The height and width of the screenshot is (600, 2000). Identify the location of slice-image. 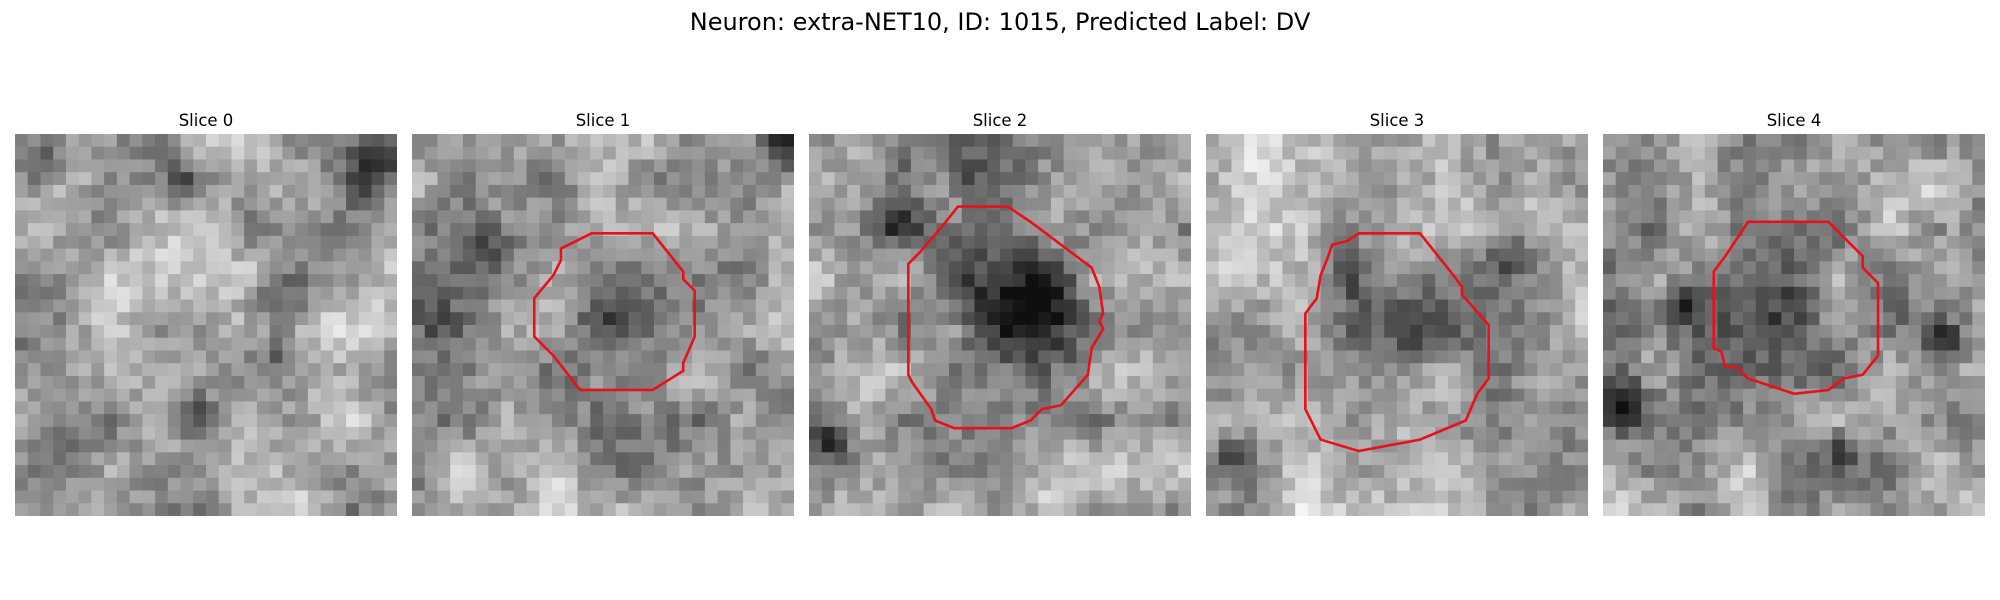
(1794, 325).